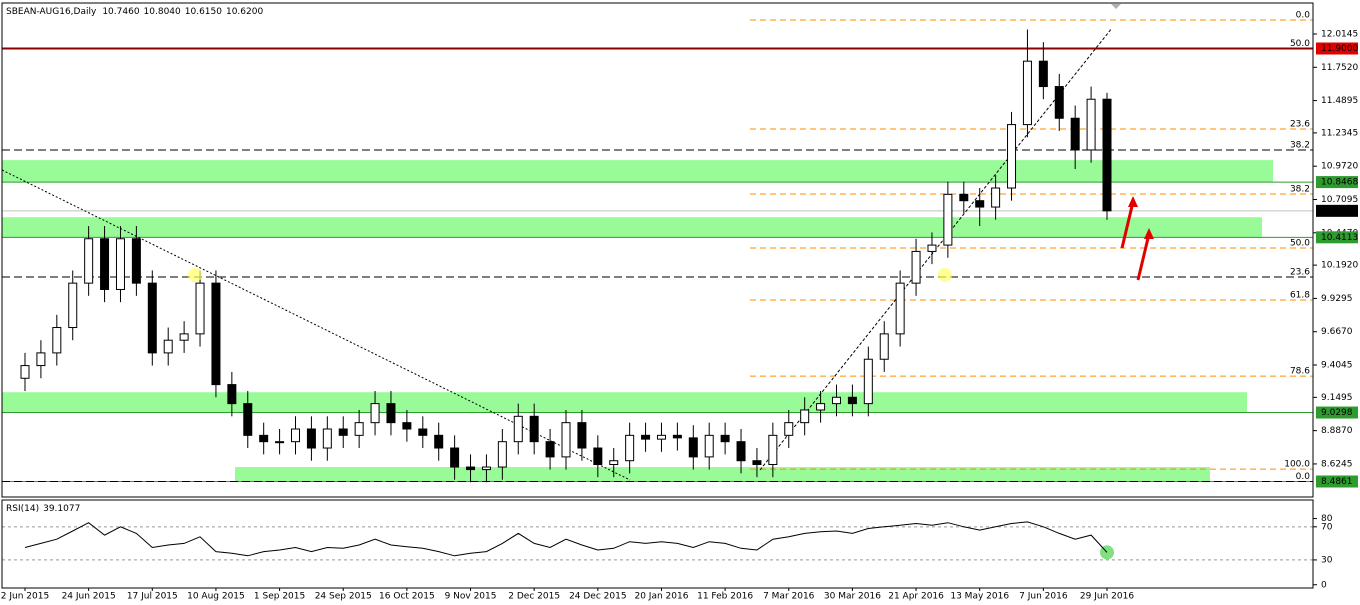  What do you see at coordinates (1300, 296) in the screenshot?
I see `fib-label: 61.8` at bounding box center [1300, 296].